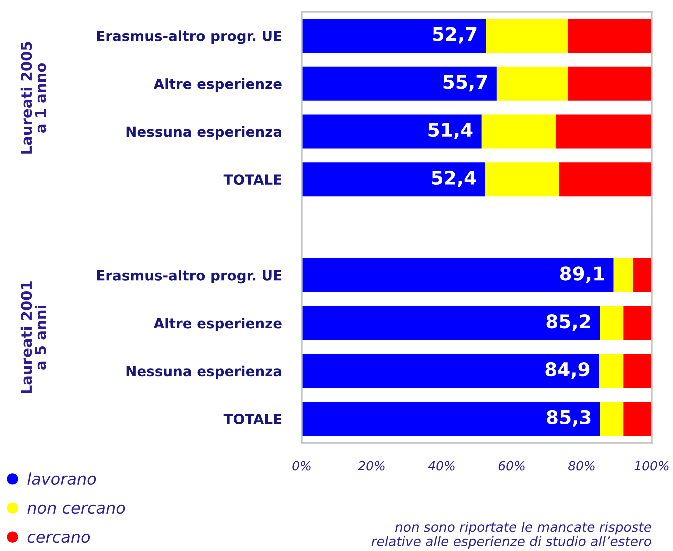 The image size is (673, 551). I want to click on data-label: 89,1, so click(582, 275).